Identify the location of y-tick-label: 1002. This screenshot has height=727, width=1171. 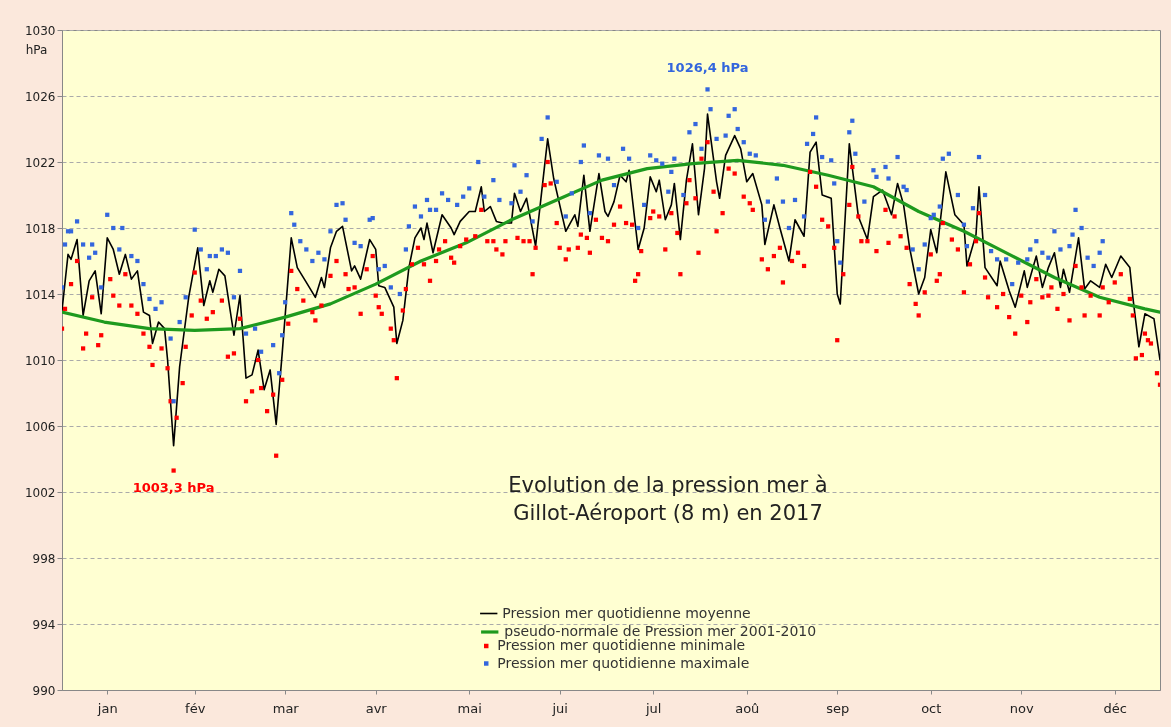
(40, 492).